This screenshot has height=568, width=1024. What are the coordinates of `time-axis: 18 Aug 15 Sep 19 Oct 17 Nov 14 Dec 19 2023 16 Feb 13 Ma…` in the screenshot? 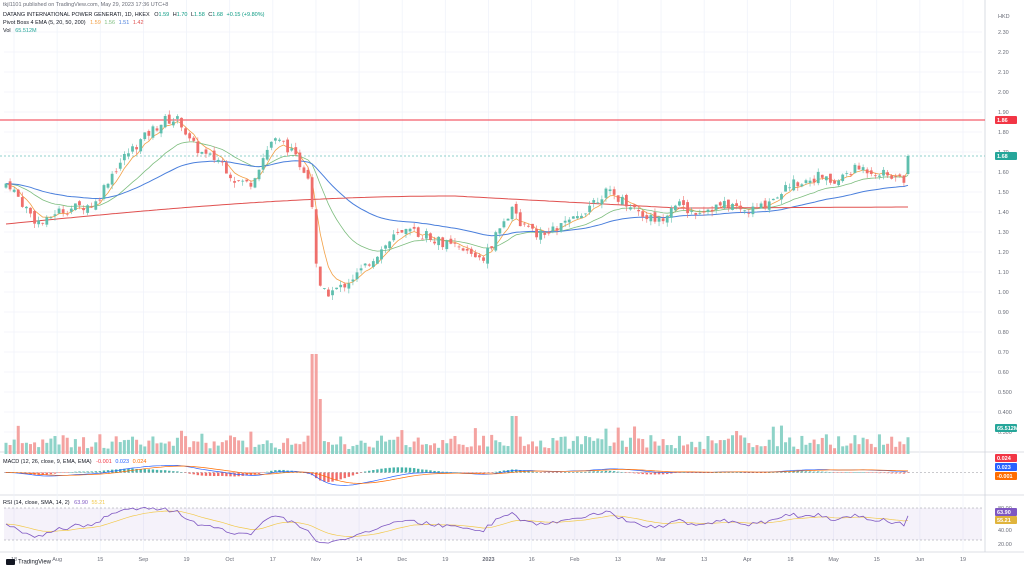 It's located at (488, 560).